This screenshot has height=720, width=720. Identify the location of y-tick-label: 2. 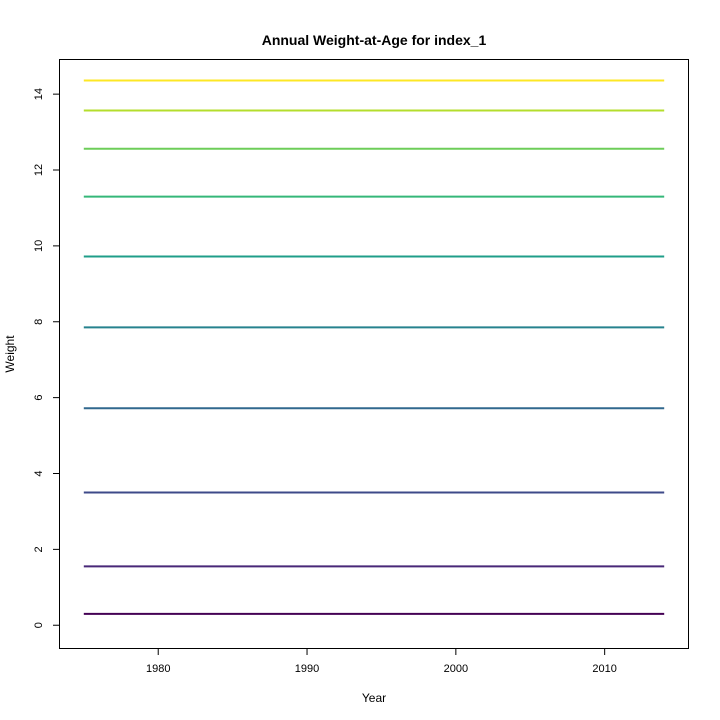
(39, 549).